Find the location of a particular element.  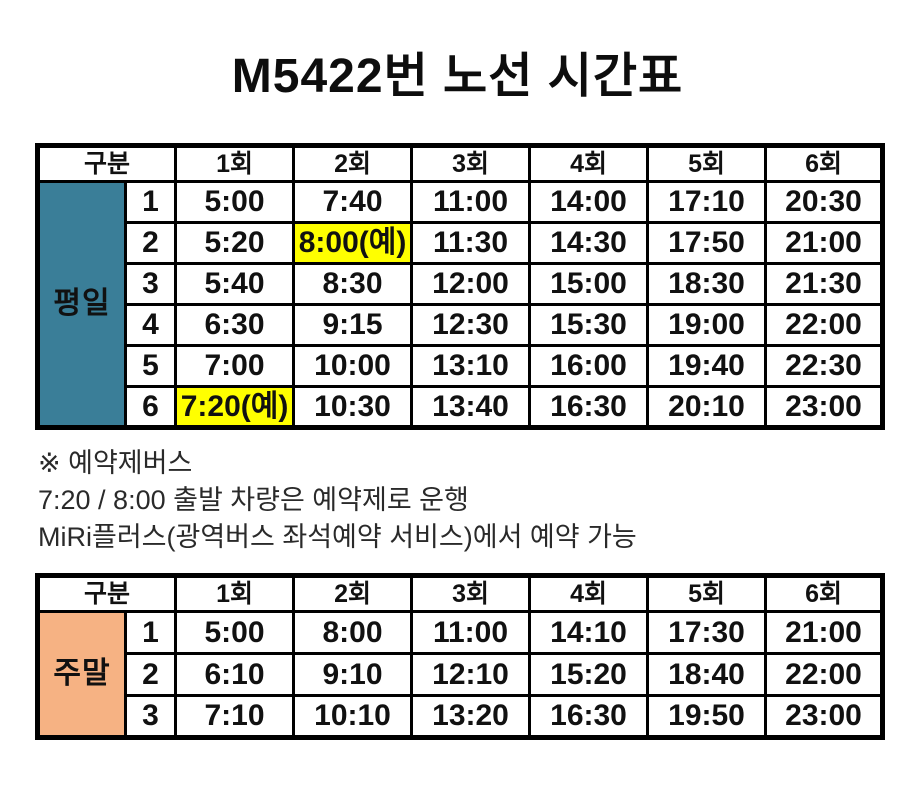

time-cell: 10:10 is located at coordinates (353, 717).